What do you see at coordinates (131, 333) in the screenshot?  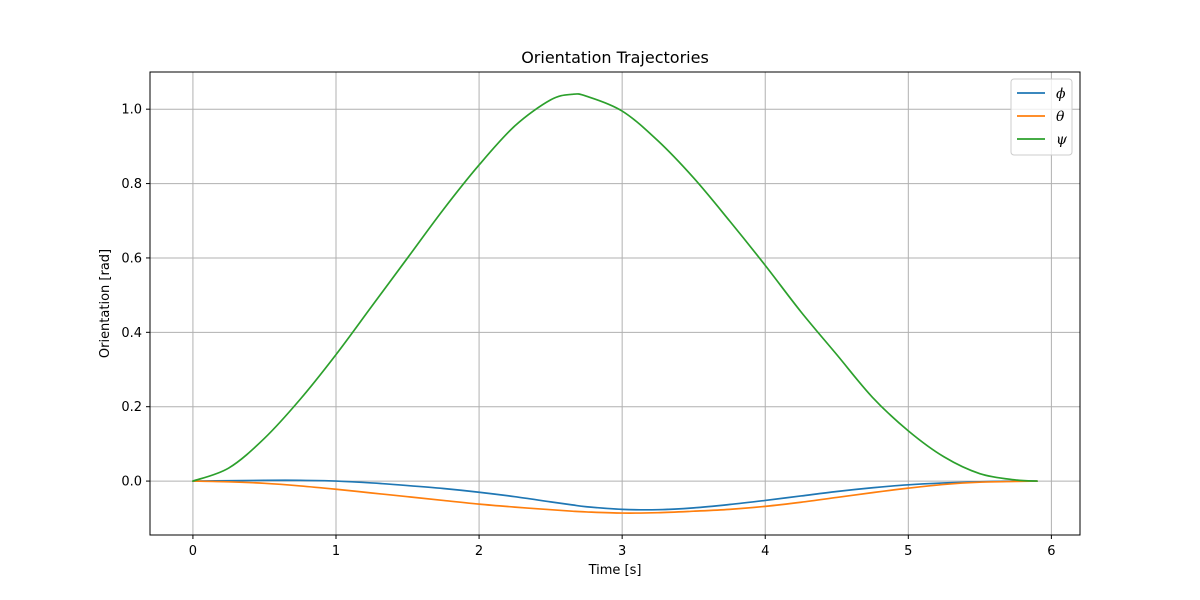 I see `y-tick-label: 0.4` at bounding box center [131, 333].